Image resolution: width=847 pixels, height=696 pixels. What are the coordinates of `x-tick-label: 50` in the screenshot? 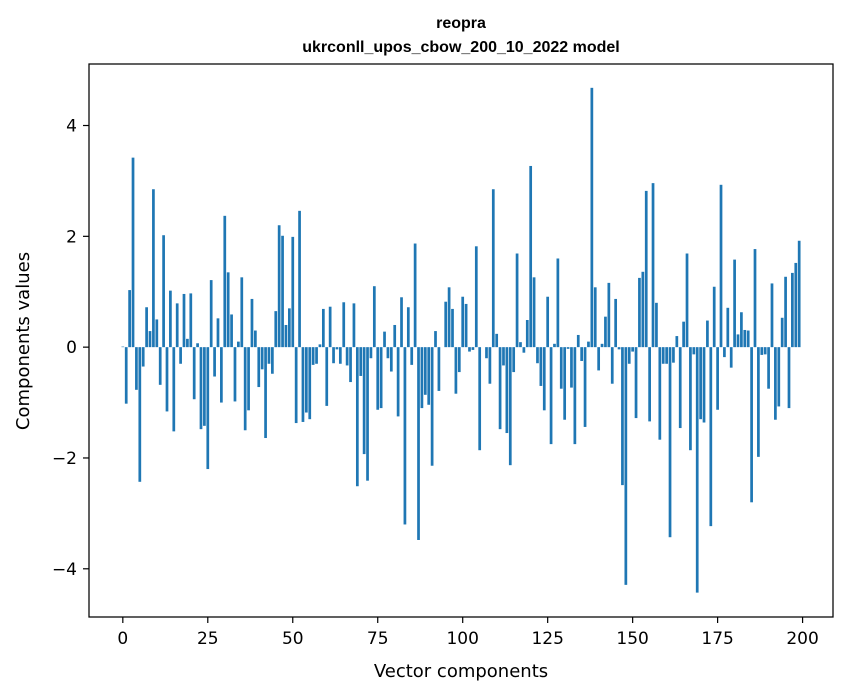 It's located at (293, 639).